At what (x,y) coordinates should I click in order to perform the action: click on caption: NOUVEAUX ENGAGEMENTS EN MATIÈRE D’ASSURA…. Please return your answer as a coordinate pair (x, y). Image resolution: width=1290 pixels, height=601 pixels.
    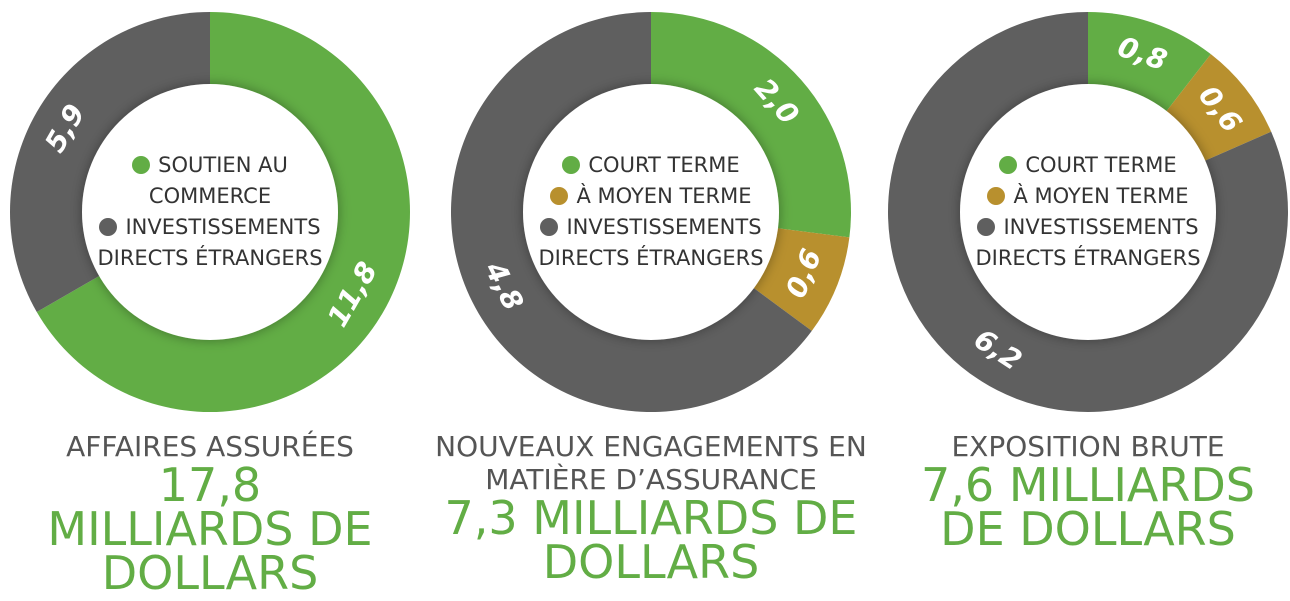
    Looking at the image, I should click on (651, 509).